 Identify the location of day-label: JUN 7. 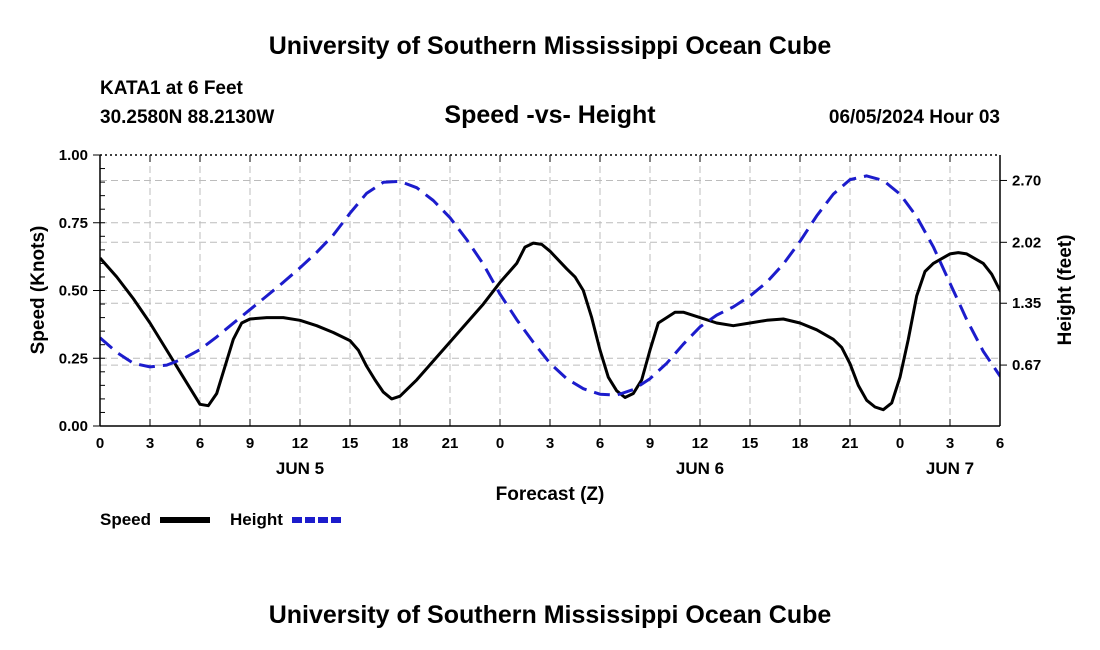
(950, 468).